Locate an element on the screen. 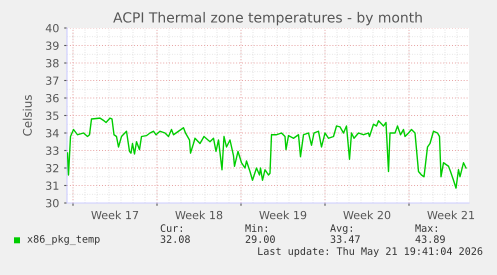  text: 32.08 is located at coordinates (175, 239).